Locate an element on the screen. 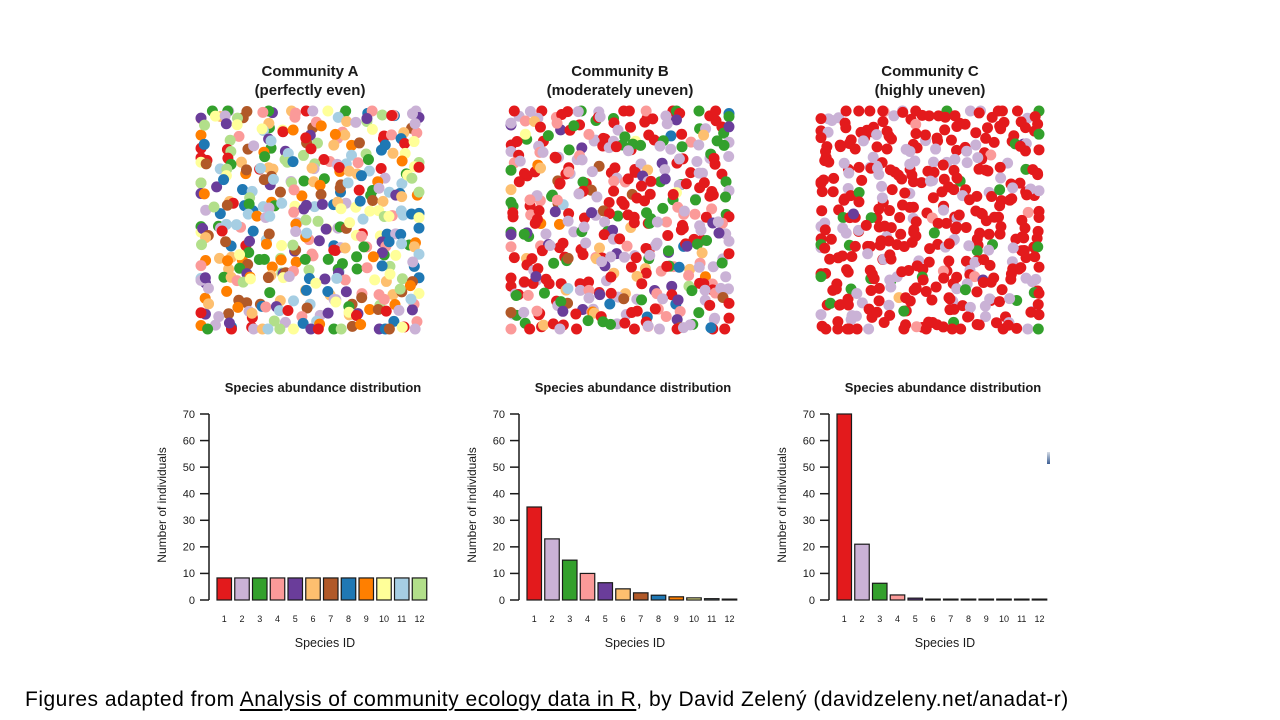 This screenshot has height=720, width=1280. y-tick-label: 60 is located at coordinates (499, 441).